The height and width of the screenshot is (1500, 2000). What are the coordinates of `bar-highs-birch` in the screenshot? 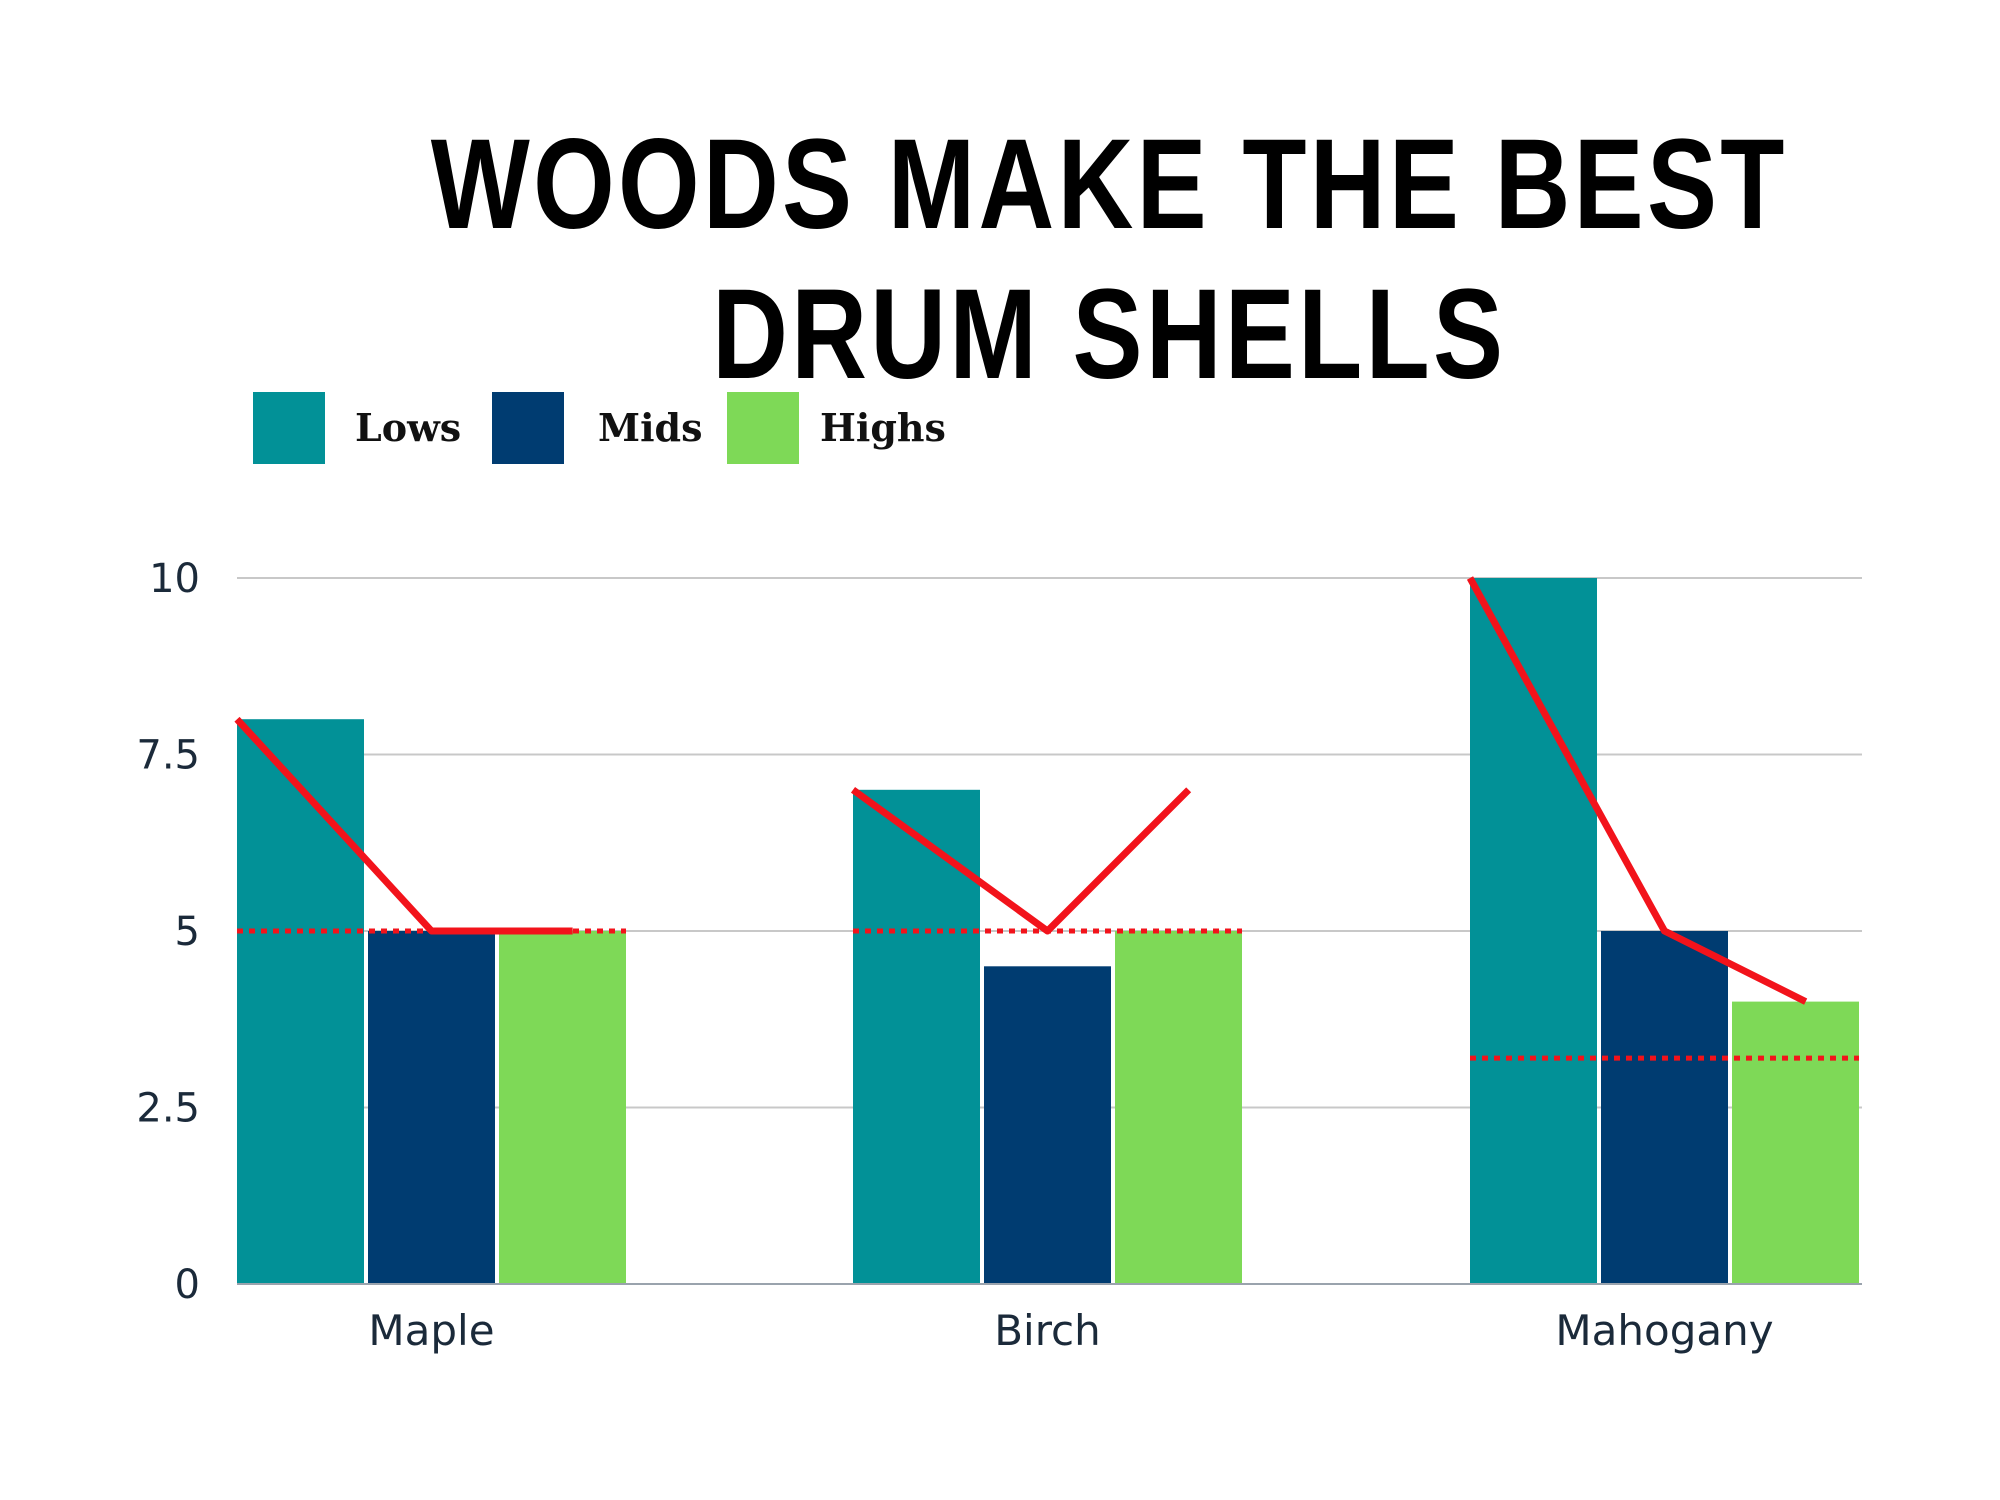 It's located at (1178, 1107).